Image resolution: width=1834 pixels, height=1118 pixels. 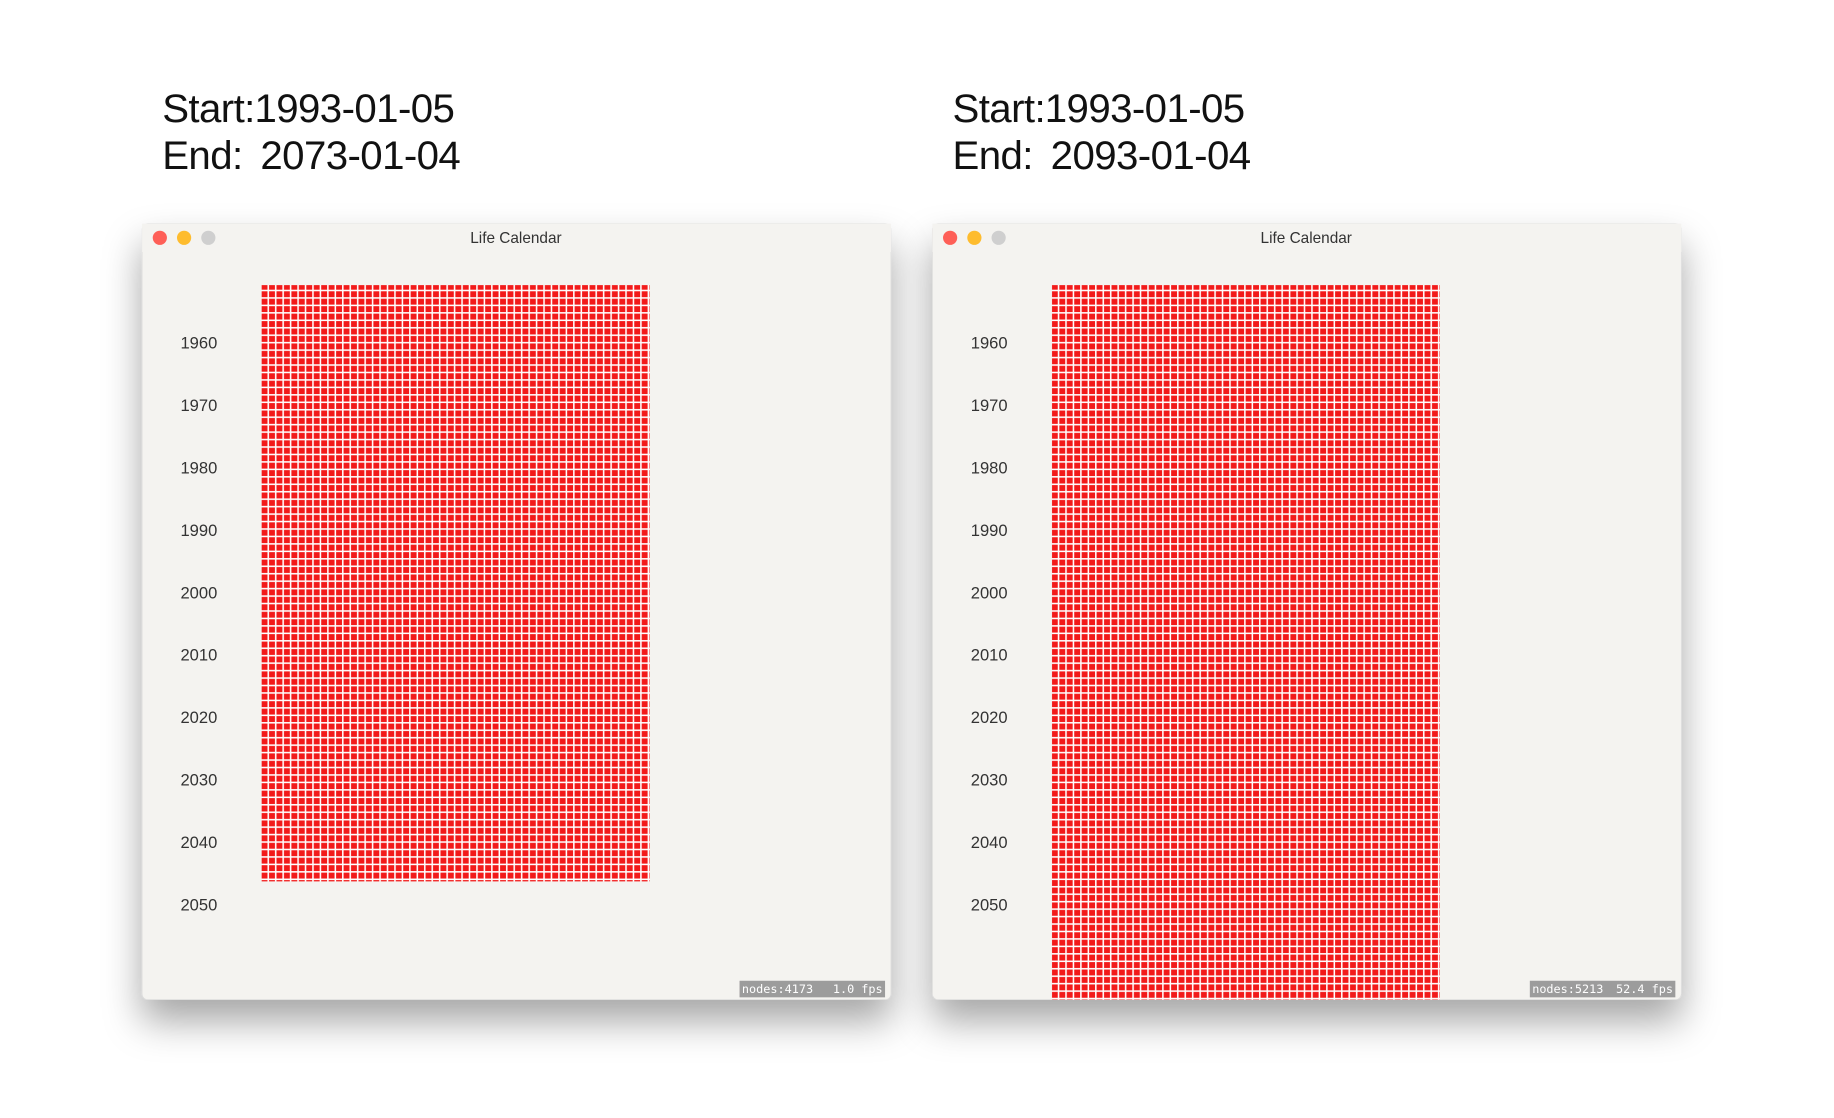 I want to click on node-count: nodes:4173, so click(x=777, y=989).